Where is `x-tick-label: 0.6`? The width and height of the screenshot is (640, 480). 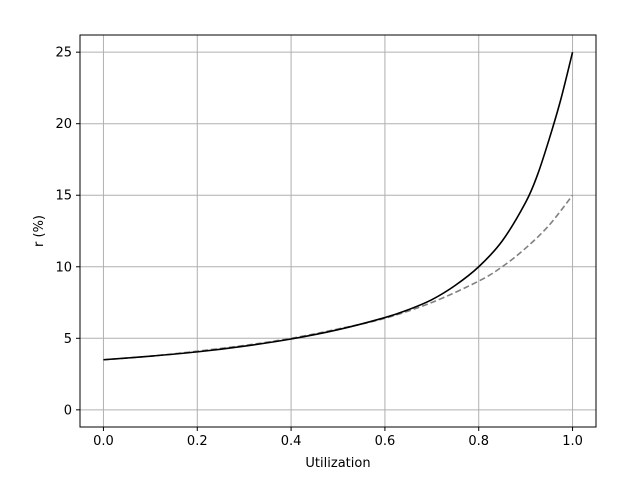 x-tick-label: 0.6 is located at coordinates (385, 441).